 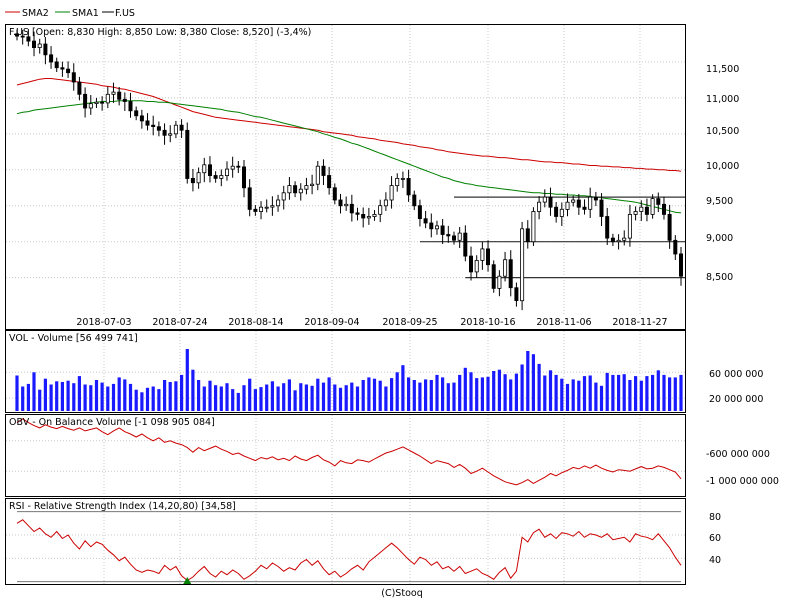 What do you see at coordinates (736, 374) in the screenshot?
I see `volume-y-tick-label: 60 000 000` at bounding box center [736, 374].